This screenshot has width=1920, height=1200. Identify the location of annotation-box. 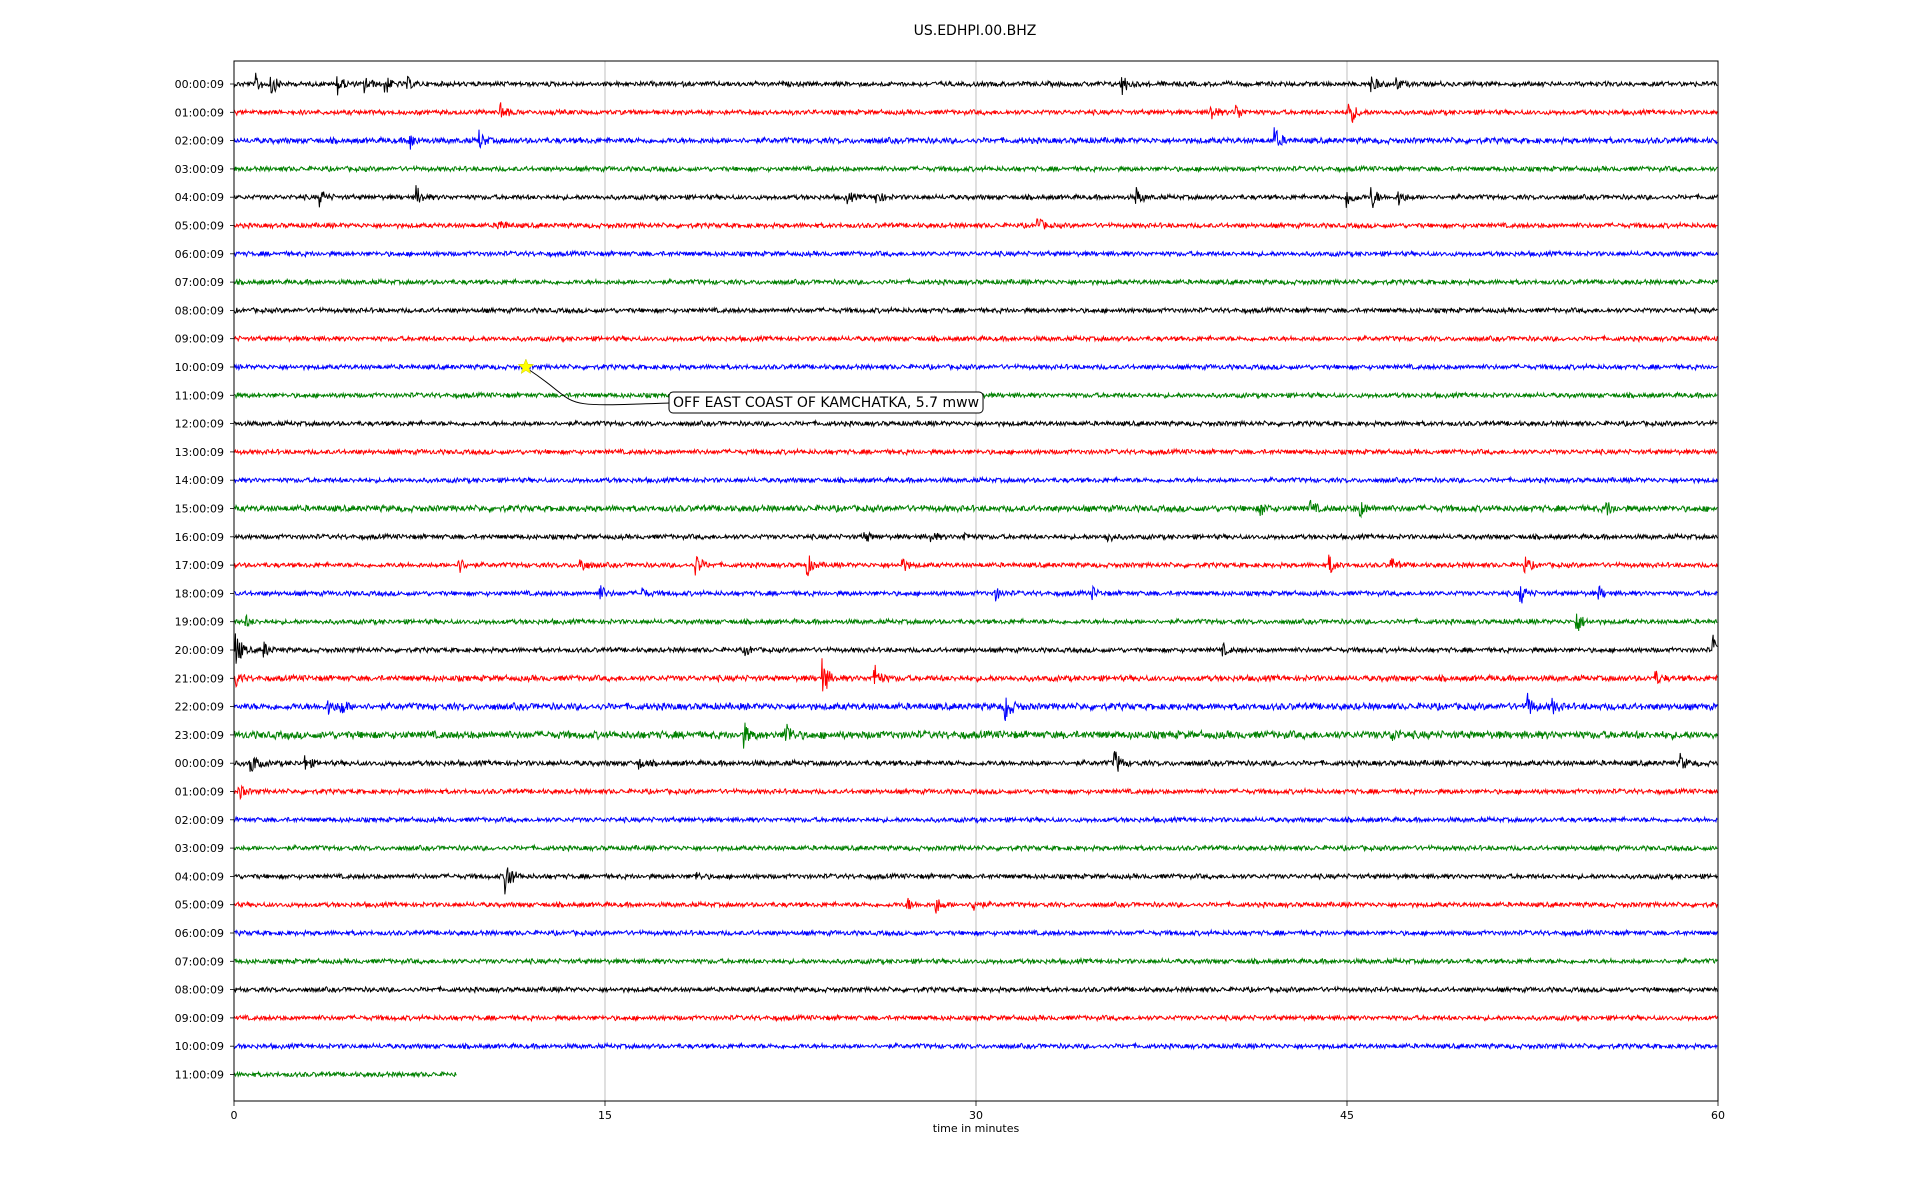
(826, 402).